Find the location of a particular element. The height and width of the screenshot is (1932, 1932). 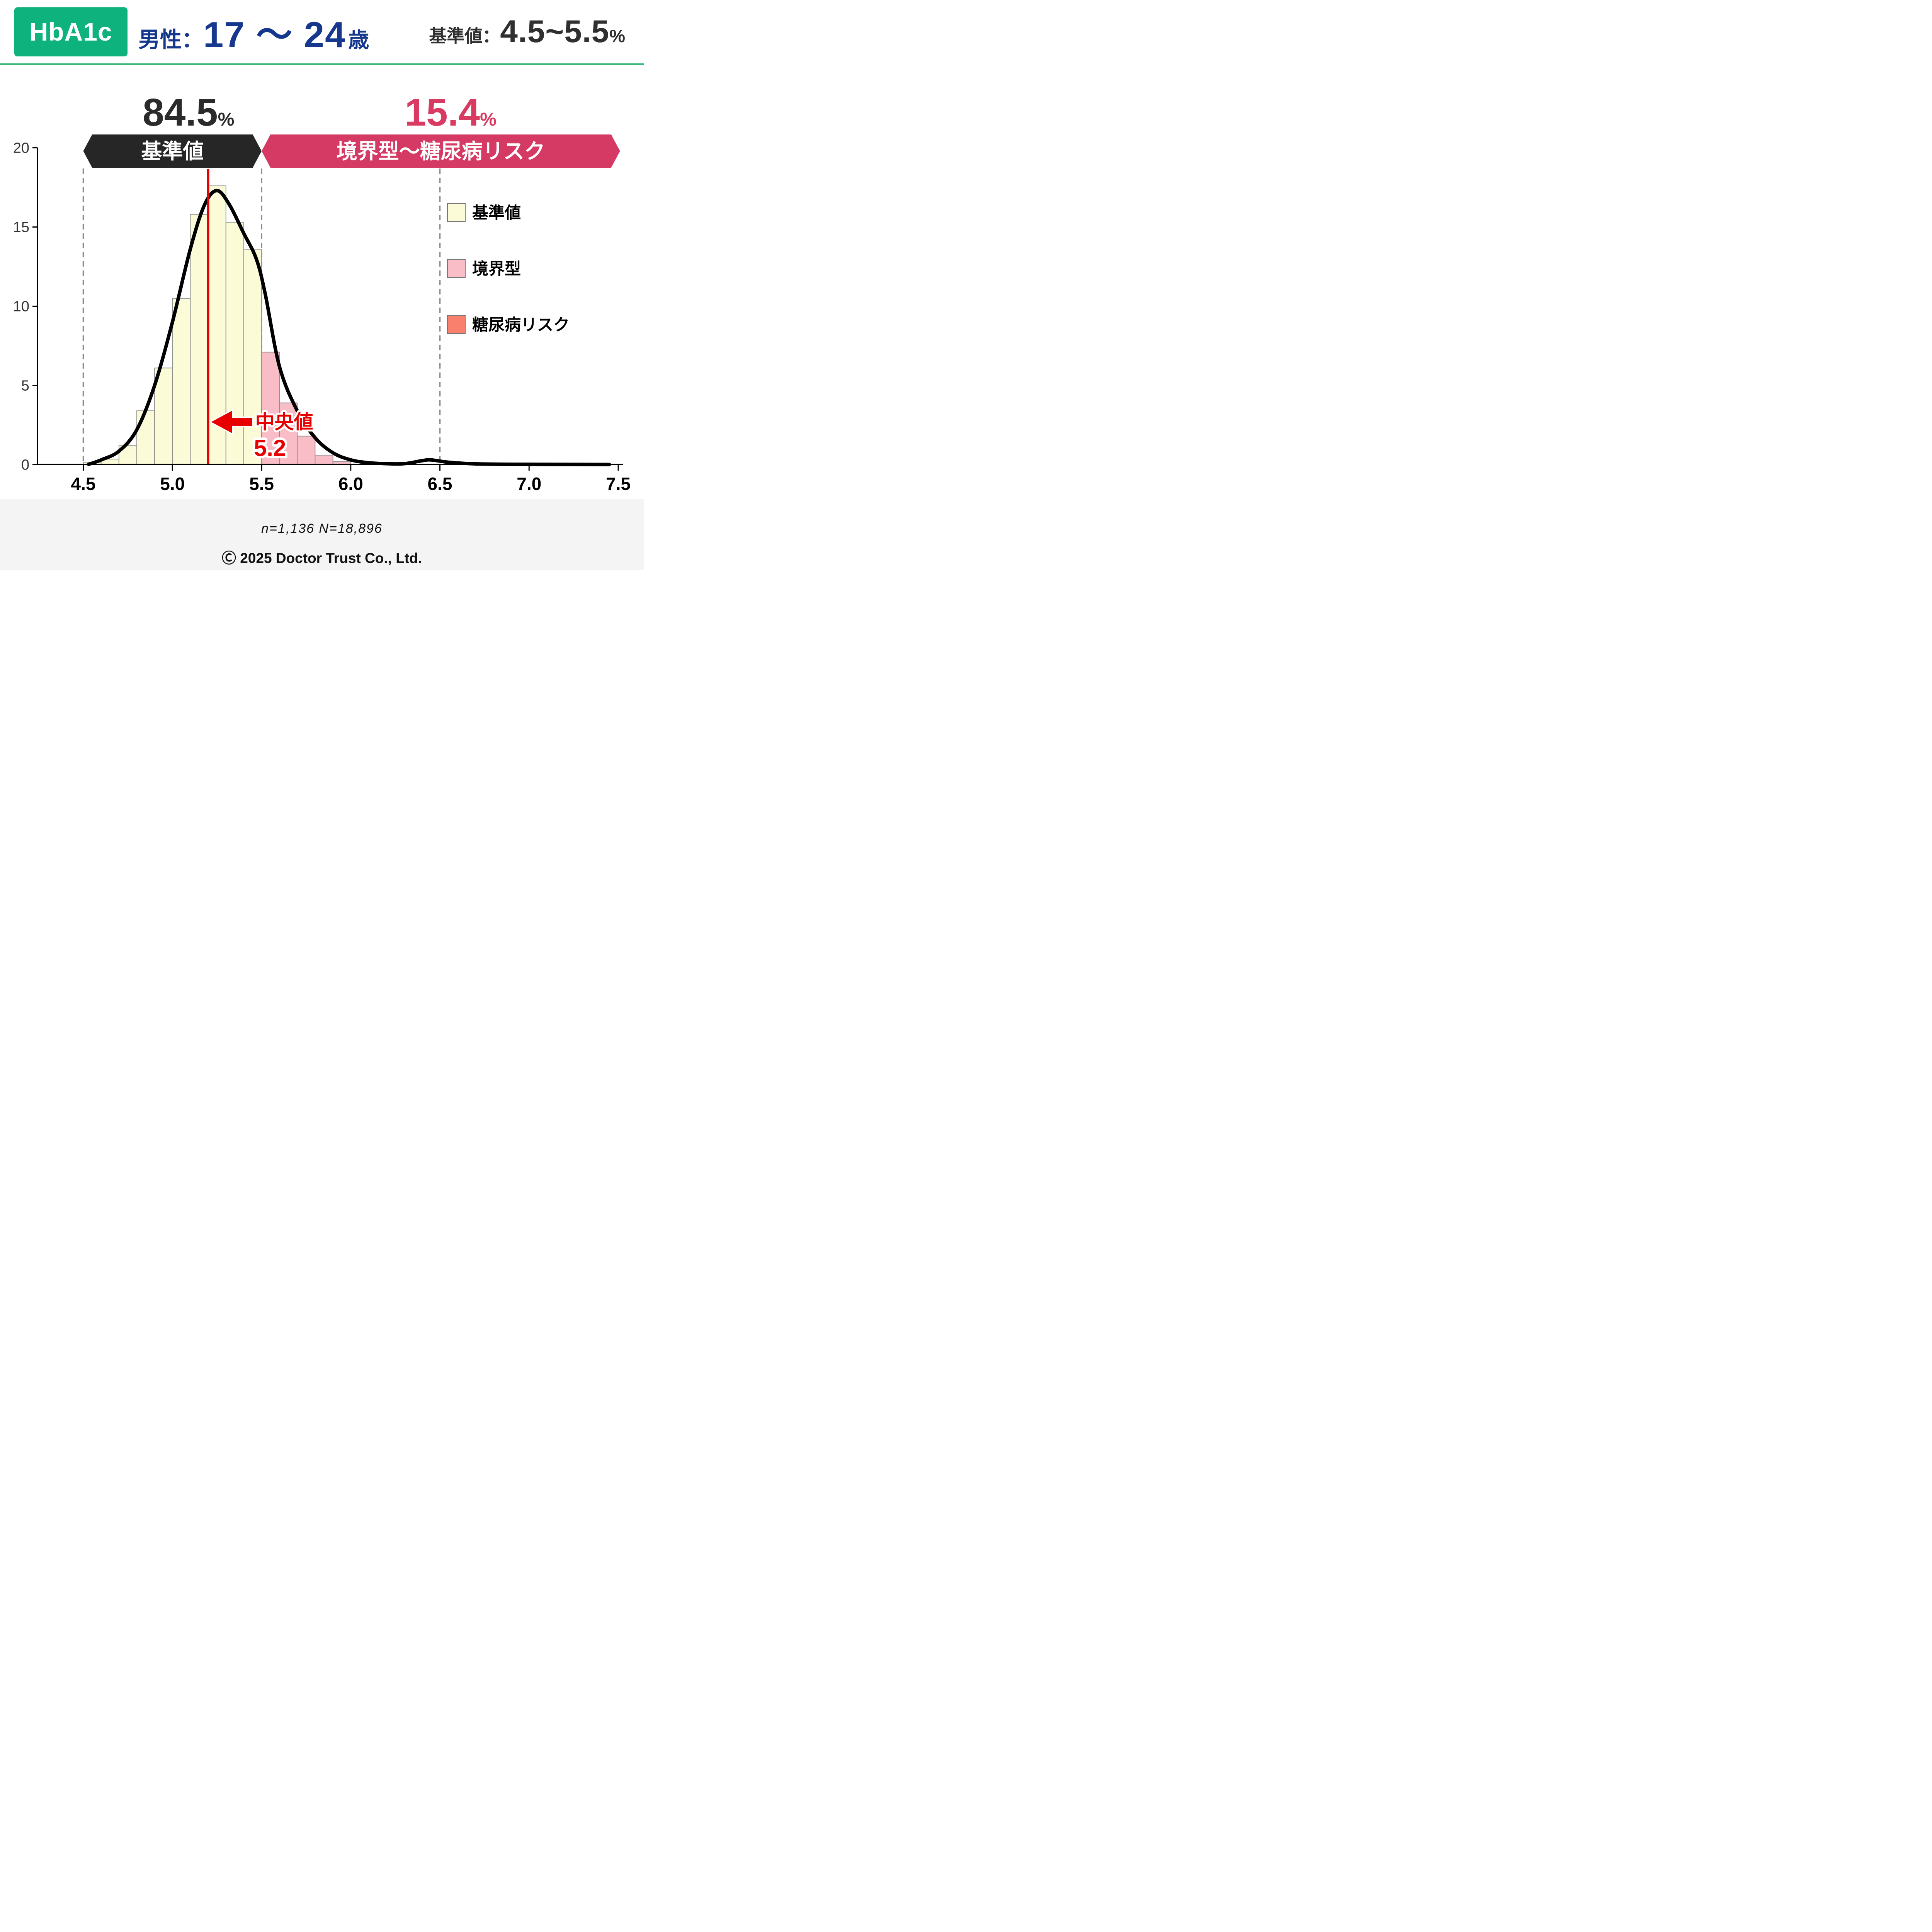

y-tick-label: 15 is located at coordinates (21, 228).